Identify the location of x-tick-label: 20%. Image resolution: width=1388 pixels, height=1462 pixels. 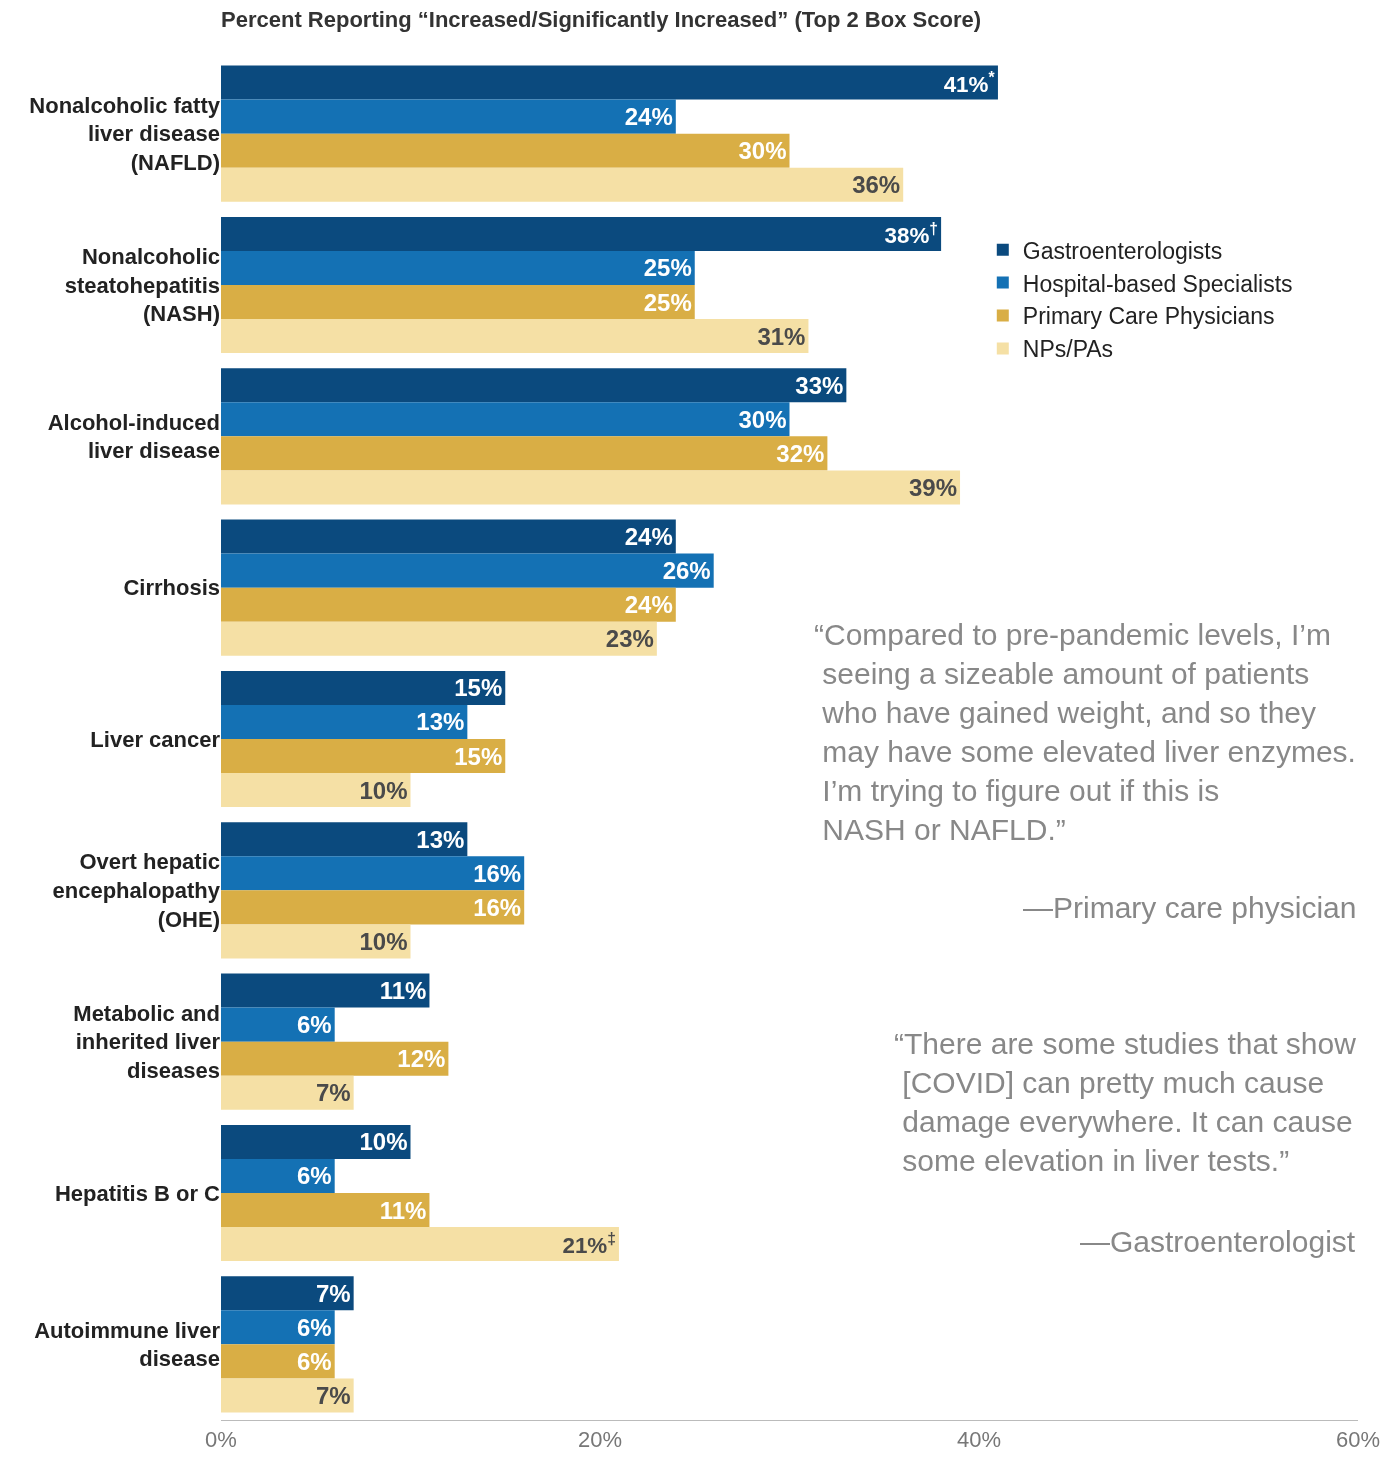
(600, 1440).